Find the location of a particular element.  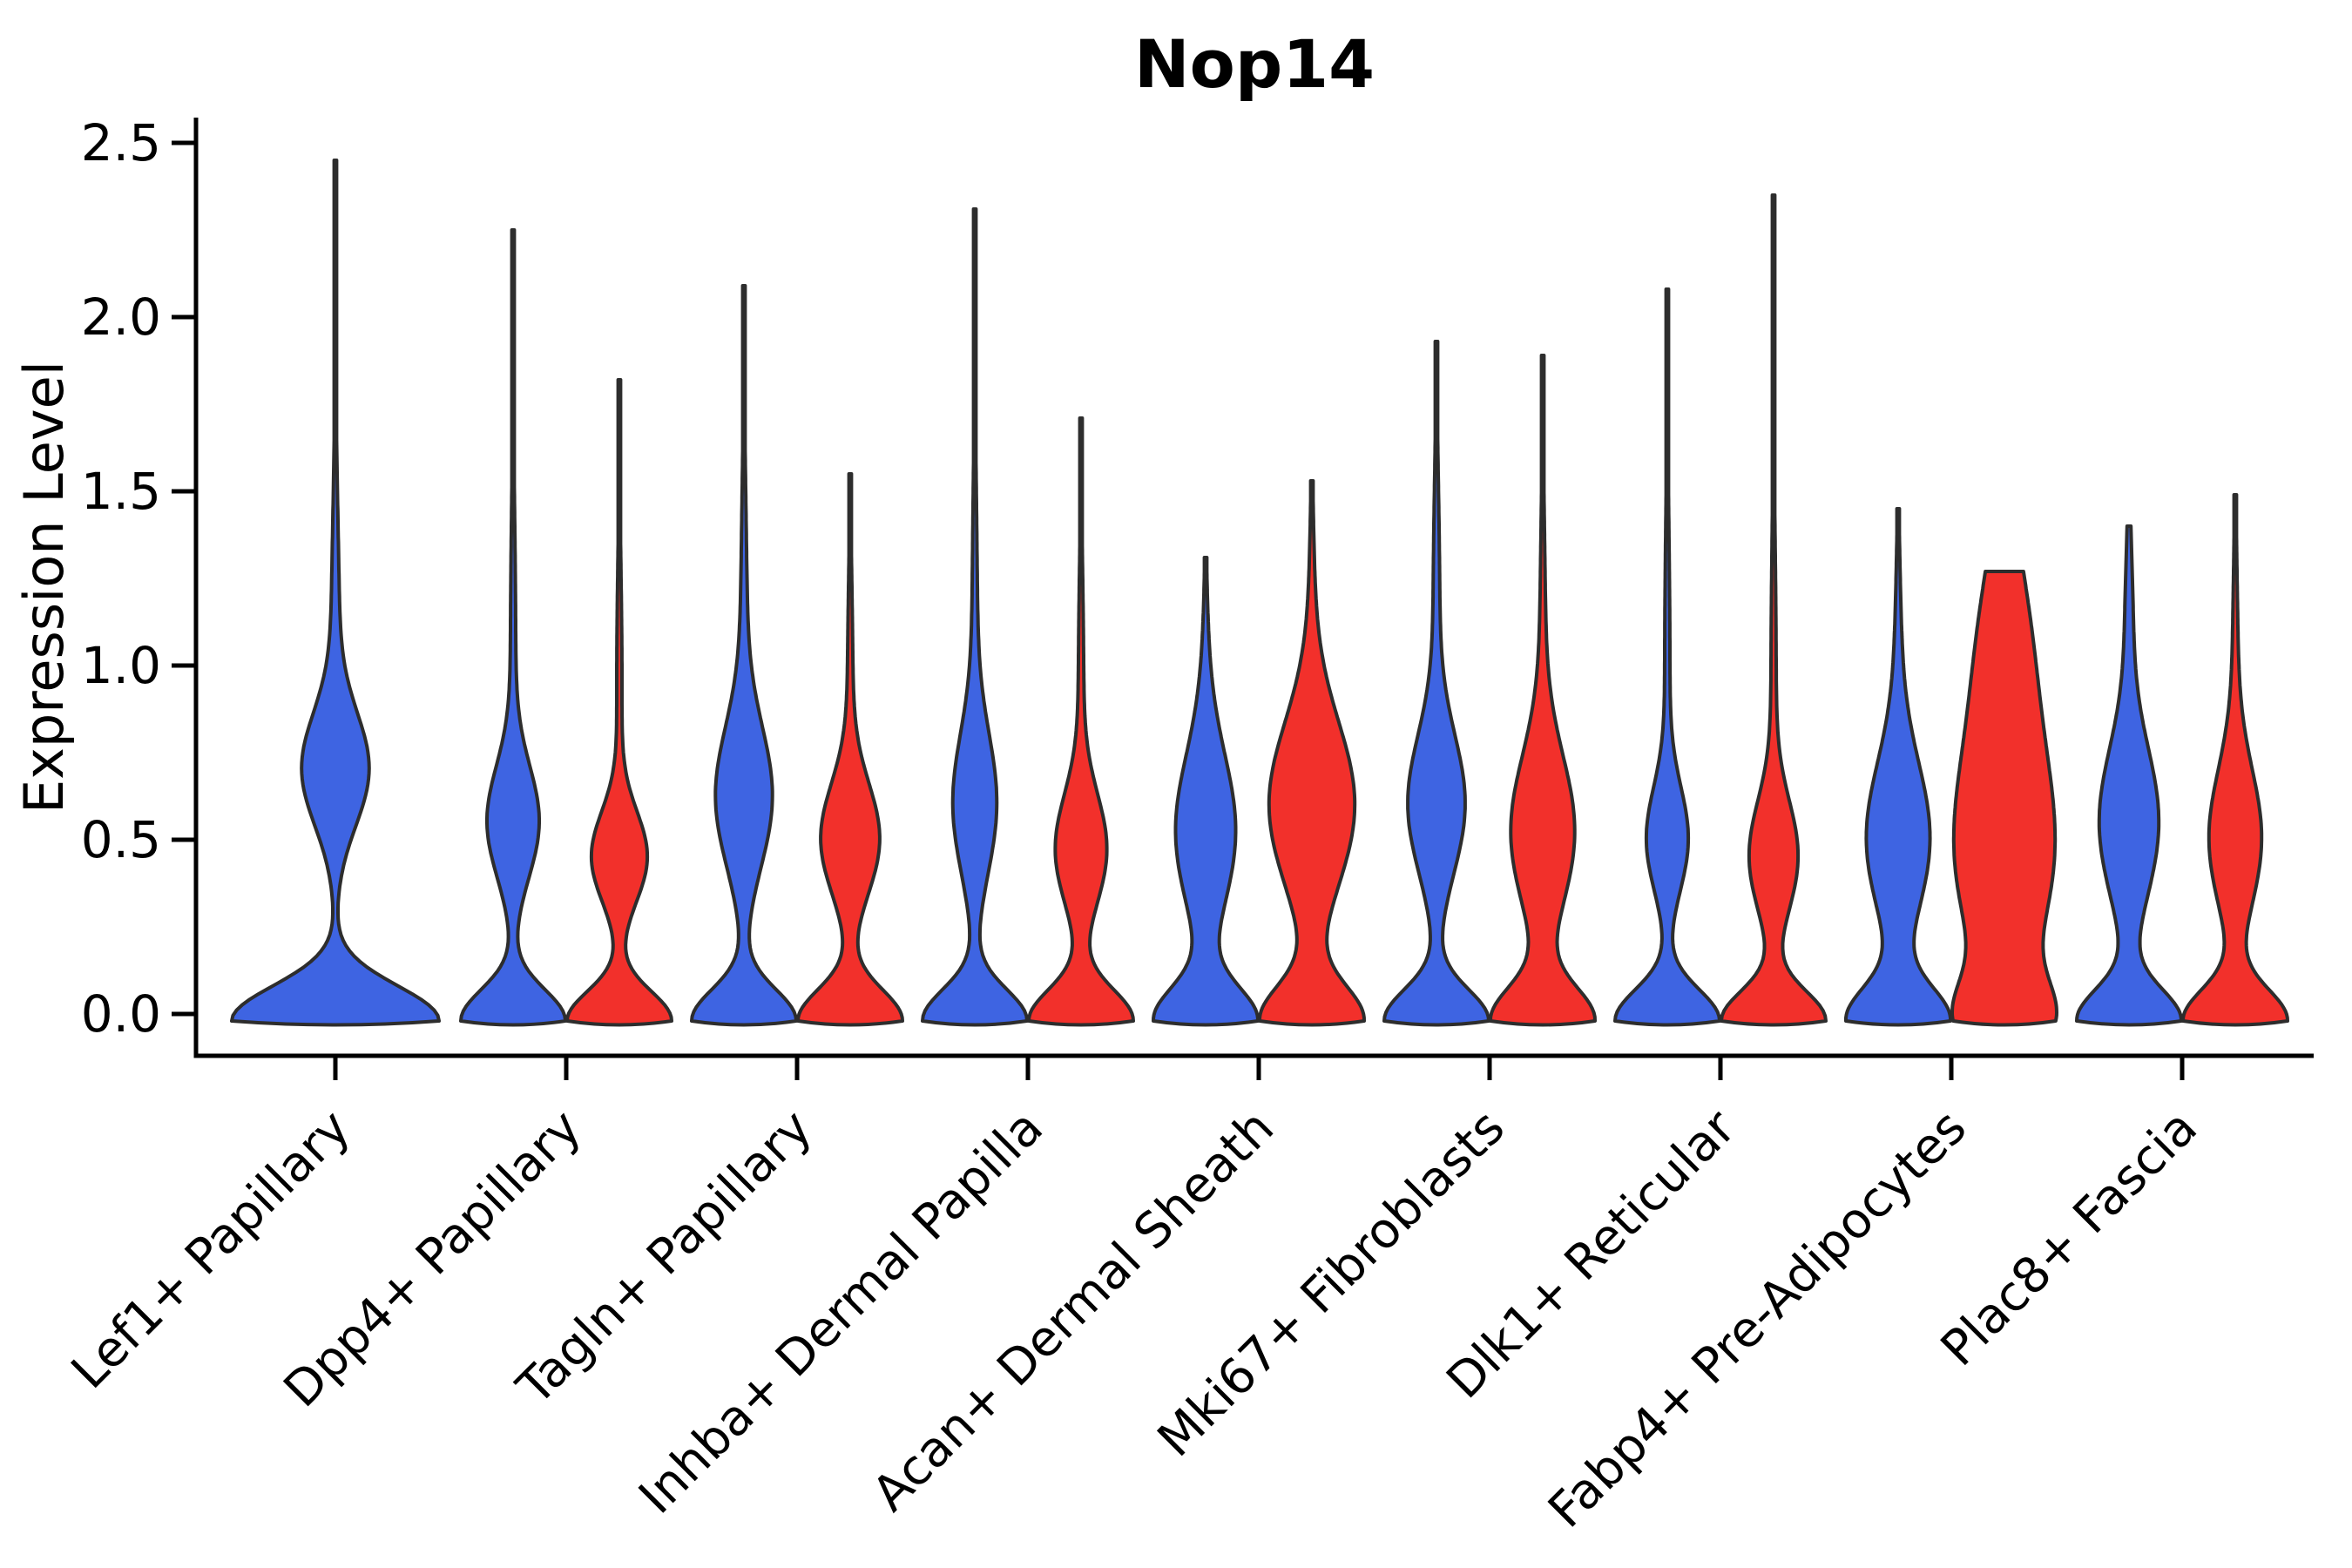

violin-tagln-papillary-blue is located at coordinates (744, 655).